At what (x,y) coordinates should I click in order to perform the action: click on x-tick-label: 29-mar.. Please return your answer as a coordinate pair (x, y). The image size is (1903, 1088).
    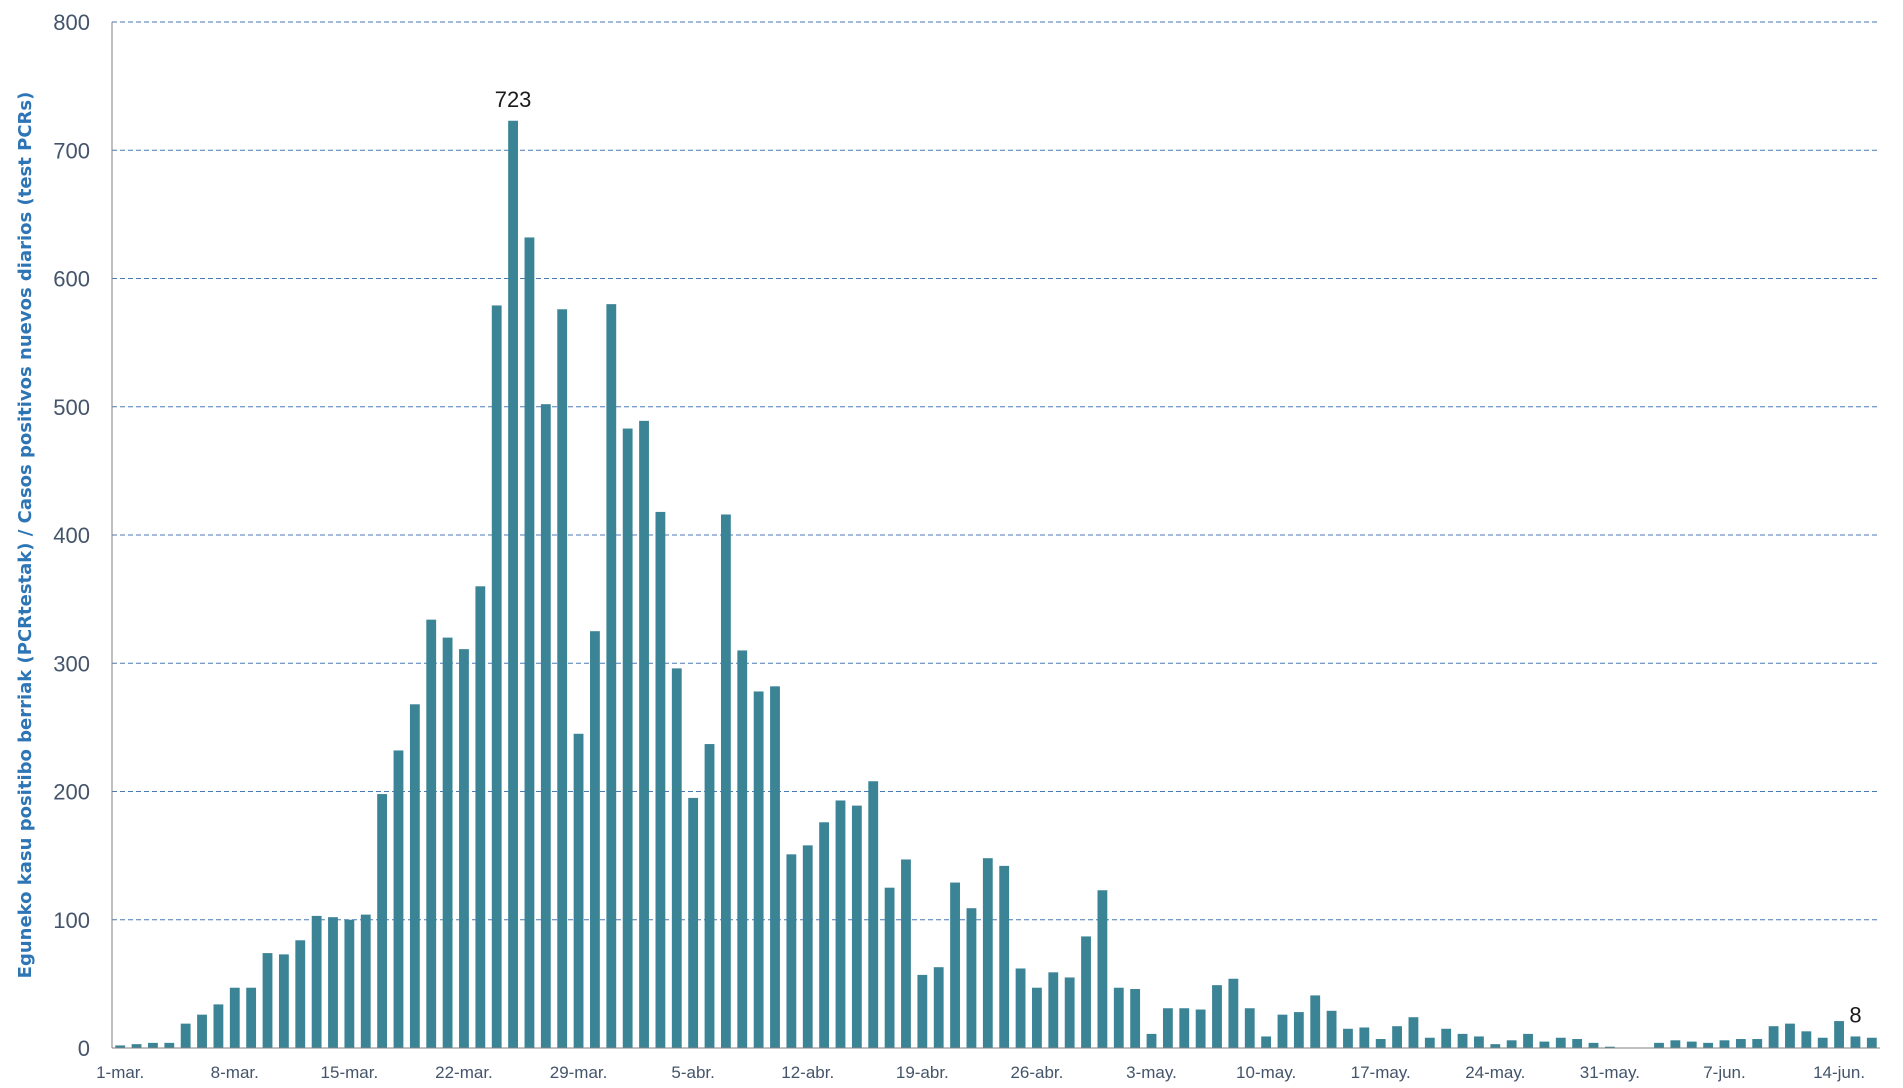
    Looking at the image, I should click on (579, 1072).